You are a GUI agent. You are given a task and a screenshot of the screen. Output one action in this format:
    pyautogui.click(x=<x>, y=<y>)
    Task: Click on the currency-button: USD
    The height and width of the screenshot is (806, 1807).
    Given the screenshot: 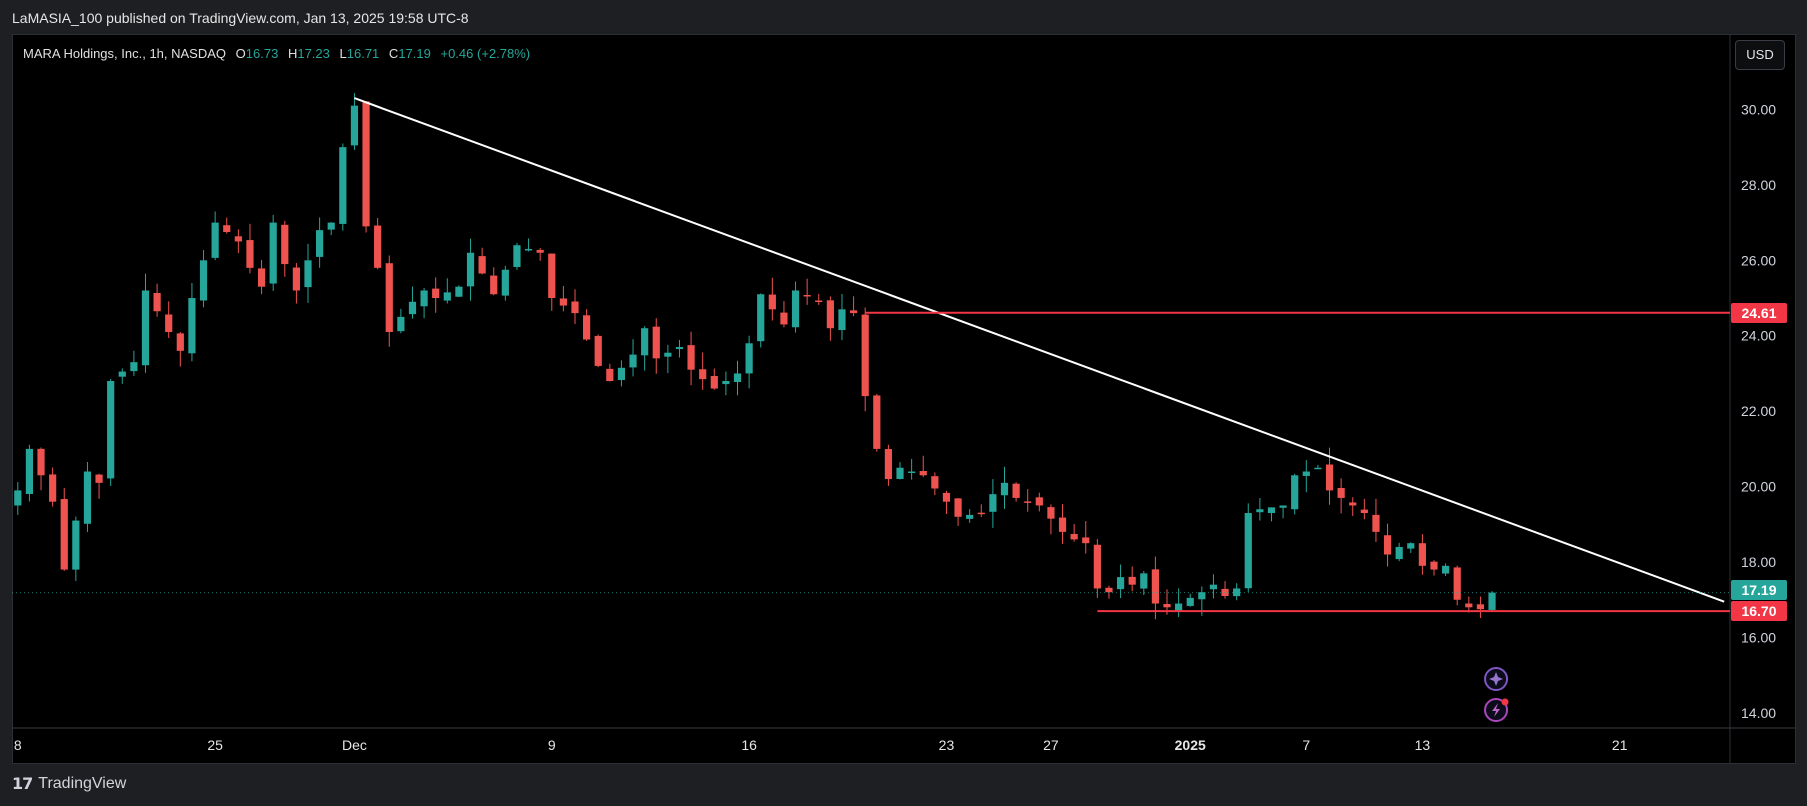 What is the action you would take?
    pyautogui.click(x=1760, y=55)
    